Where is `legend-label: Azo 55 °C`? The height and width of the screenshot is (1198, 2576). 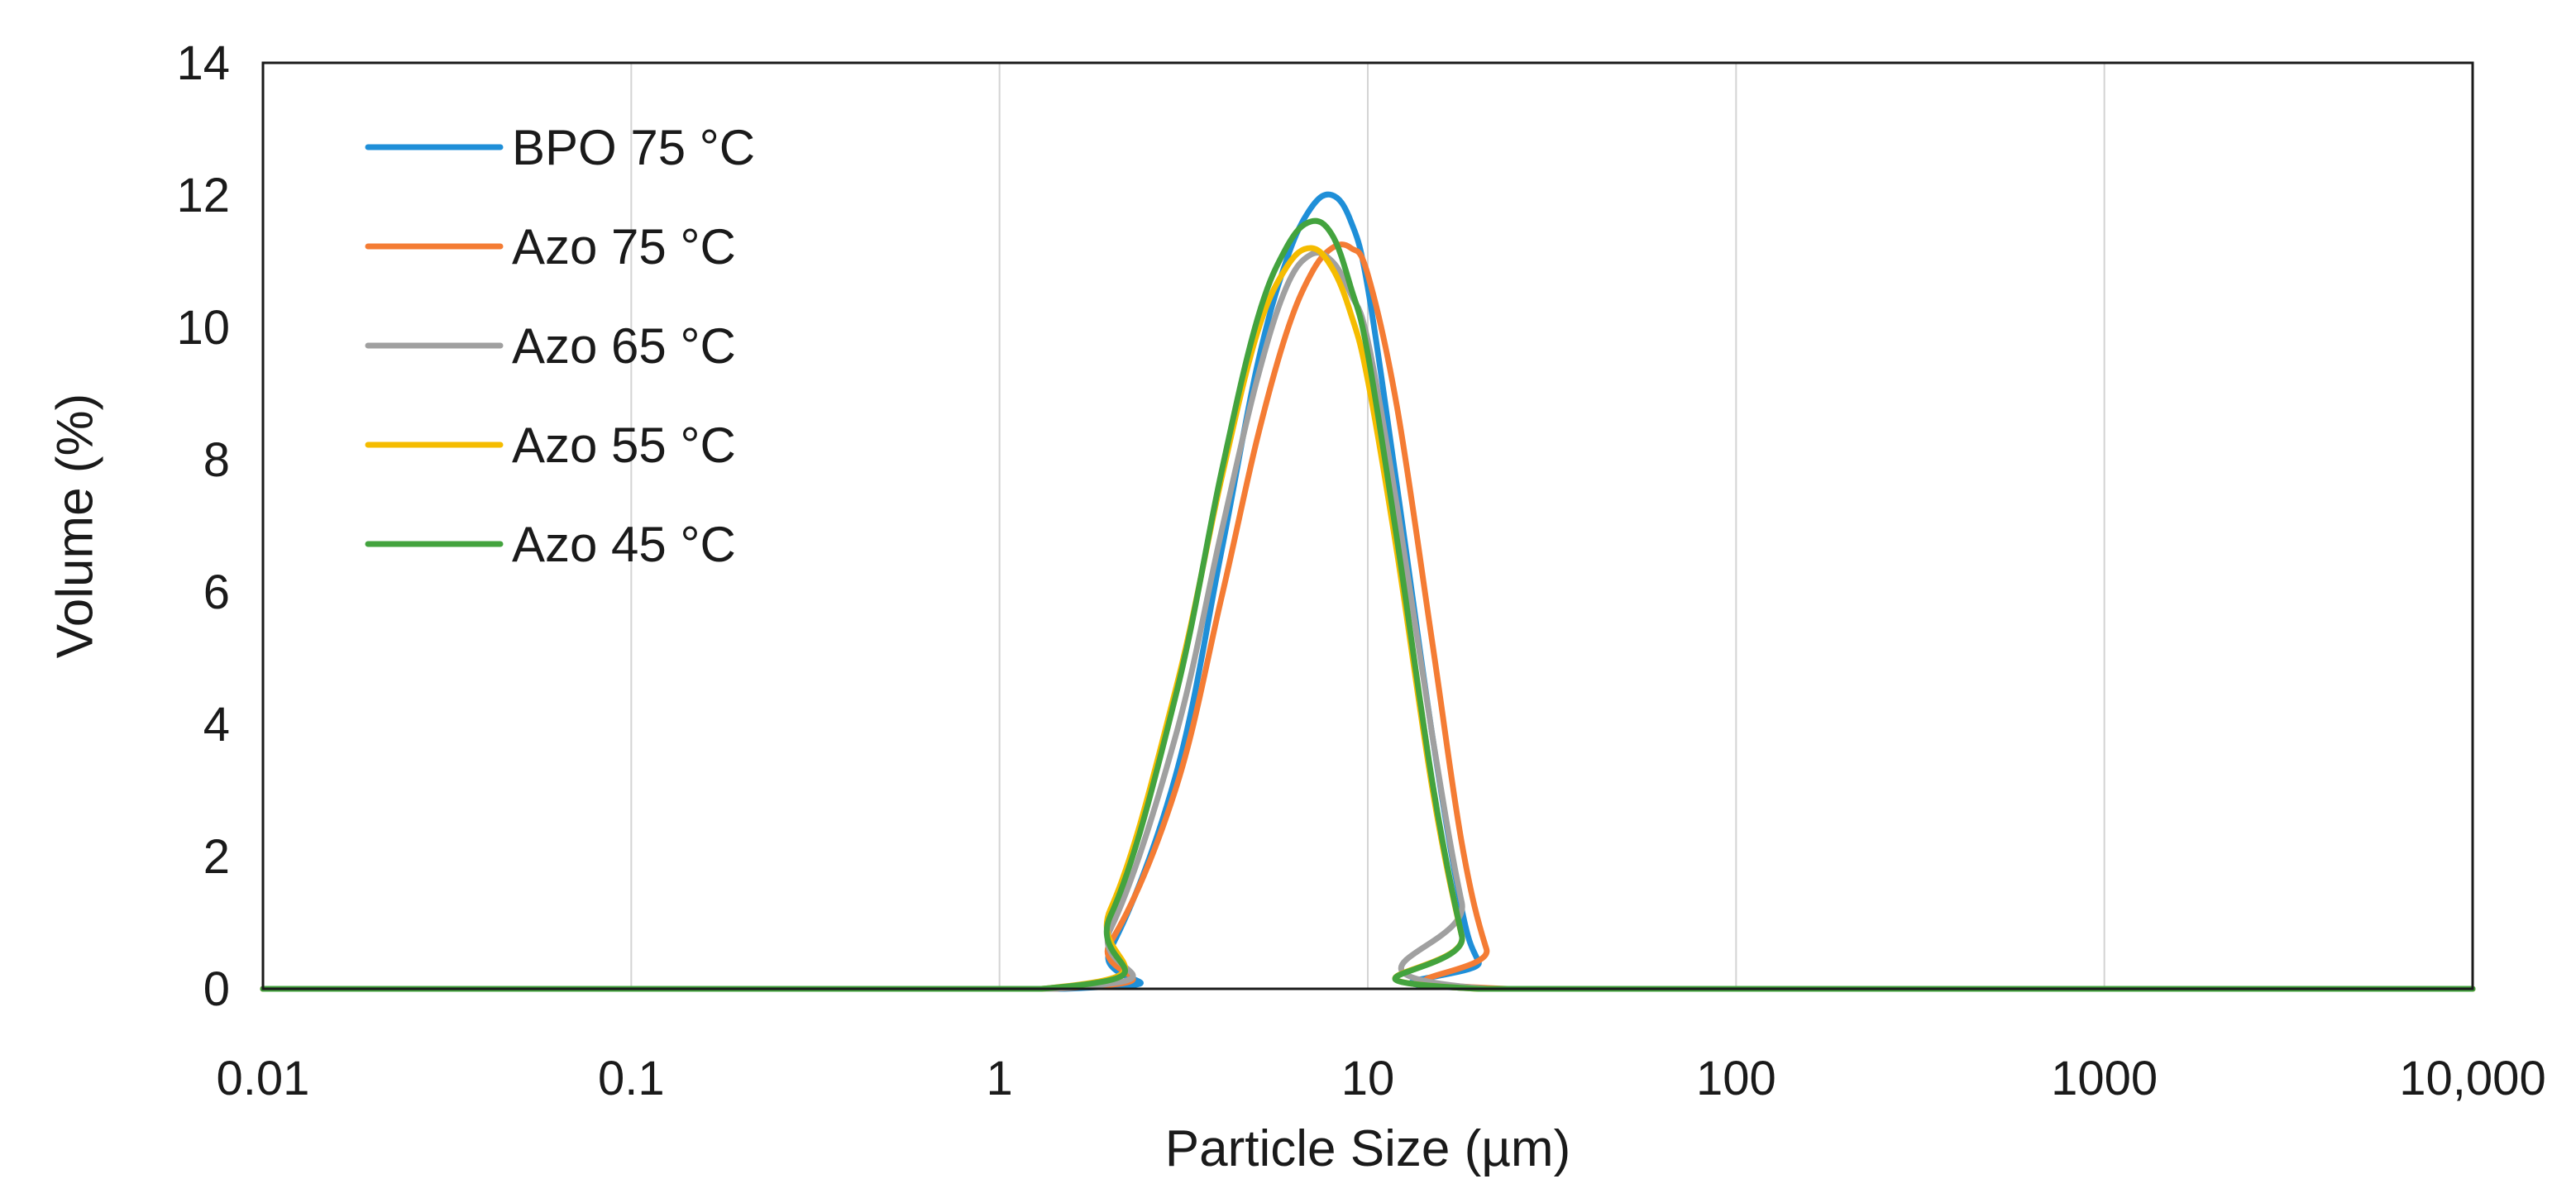
legend-label: Azo 55 °C is located at coordinates (624, 446).